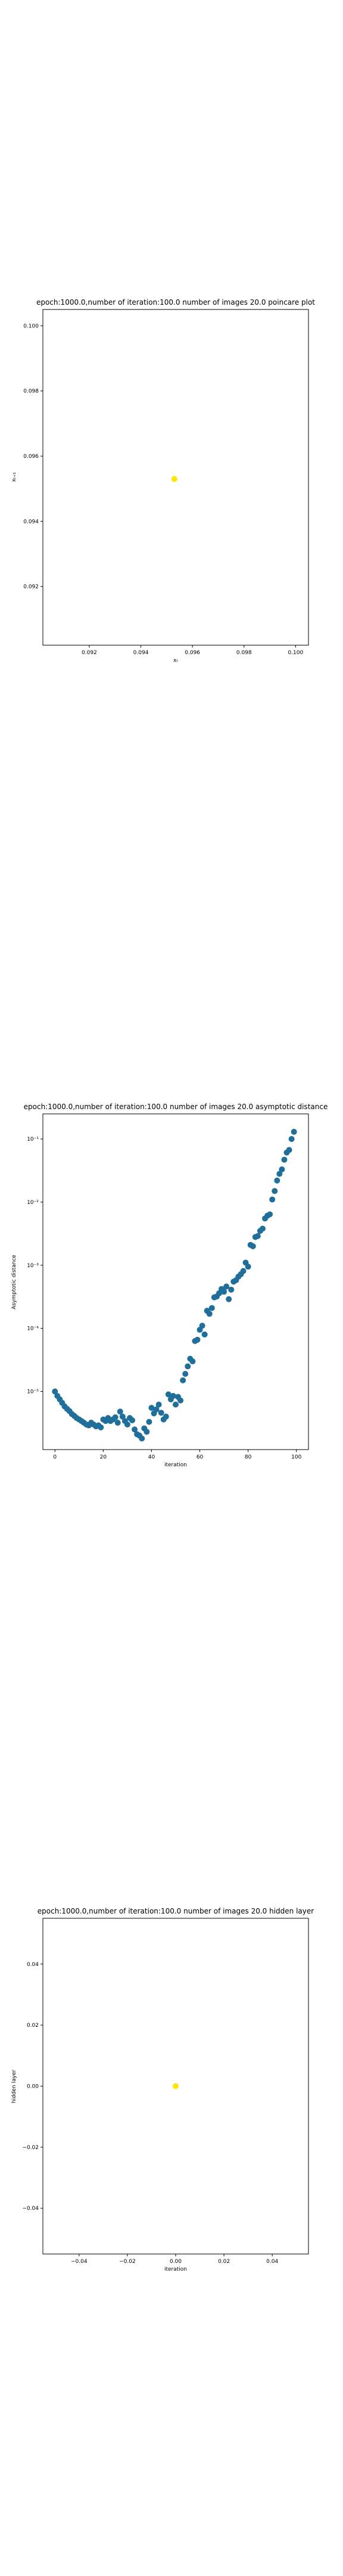  Describe the element at coordinates (152, 1457) in the screenshot. I see `asymptotic-x-tick-label: 40` at that location.